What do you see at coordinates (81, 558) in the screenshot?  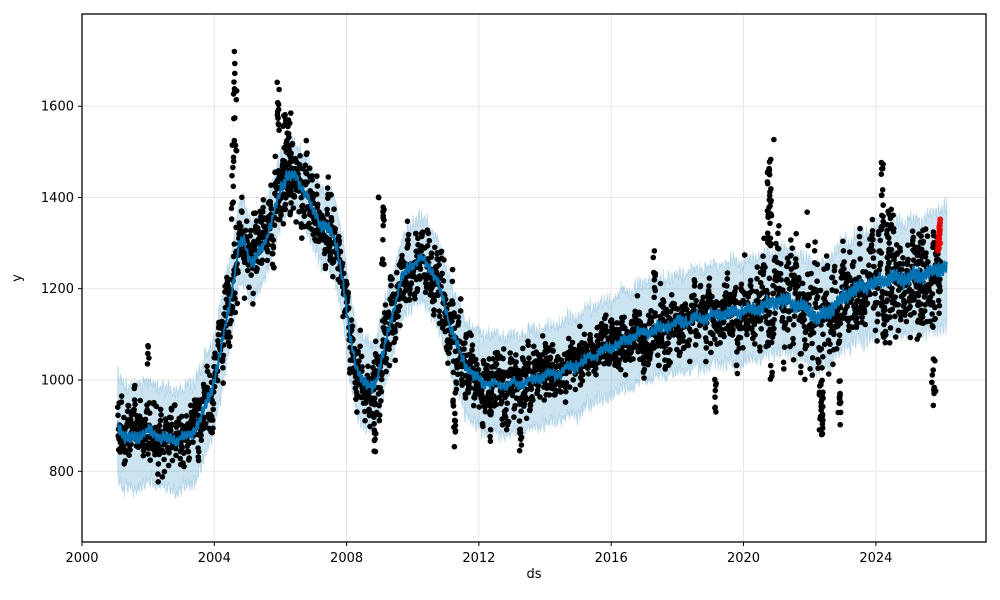 I see `x-tick-label-2000: 2000` at bounding box center [81, 558].